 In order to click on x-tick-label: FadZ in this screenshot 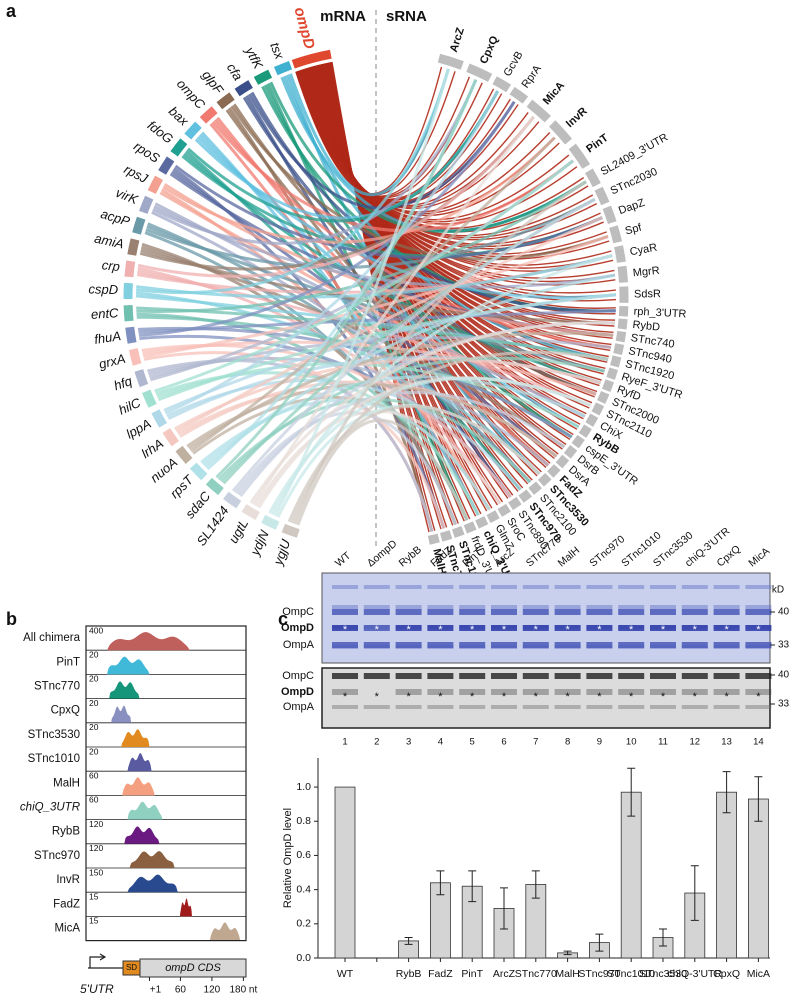, I will do `click(440, 974)`.